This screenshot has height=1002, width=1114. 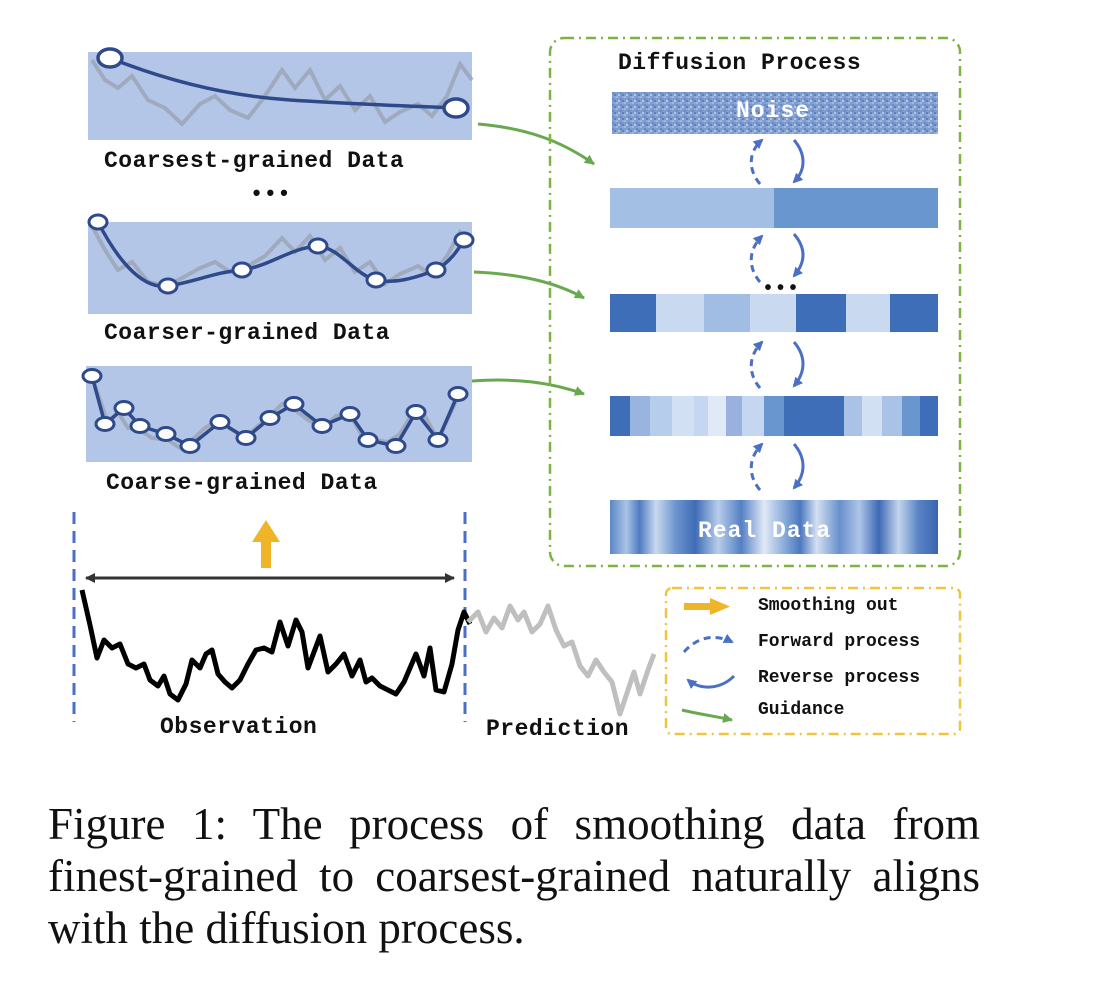 I want to click on curved-arrow-icon, so click(x=711, y=681).